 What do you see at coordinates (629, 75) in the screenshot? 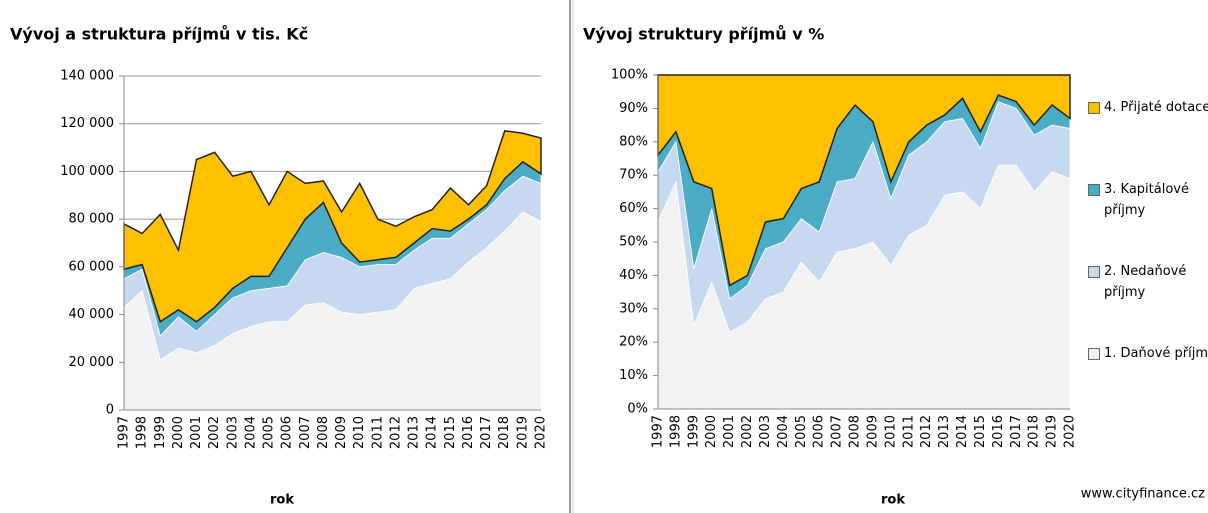
I see `y-tick-label: 100%` at bounding box center [629, 75].